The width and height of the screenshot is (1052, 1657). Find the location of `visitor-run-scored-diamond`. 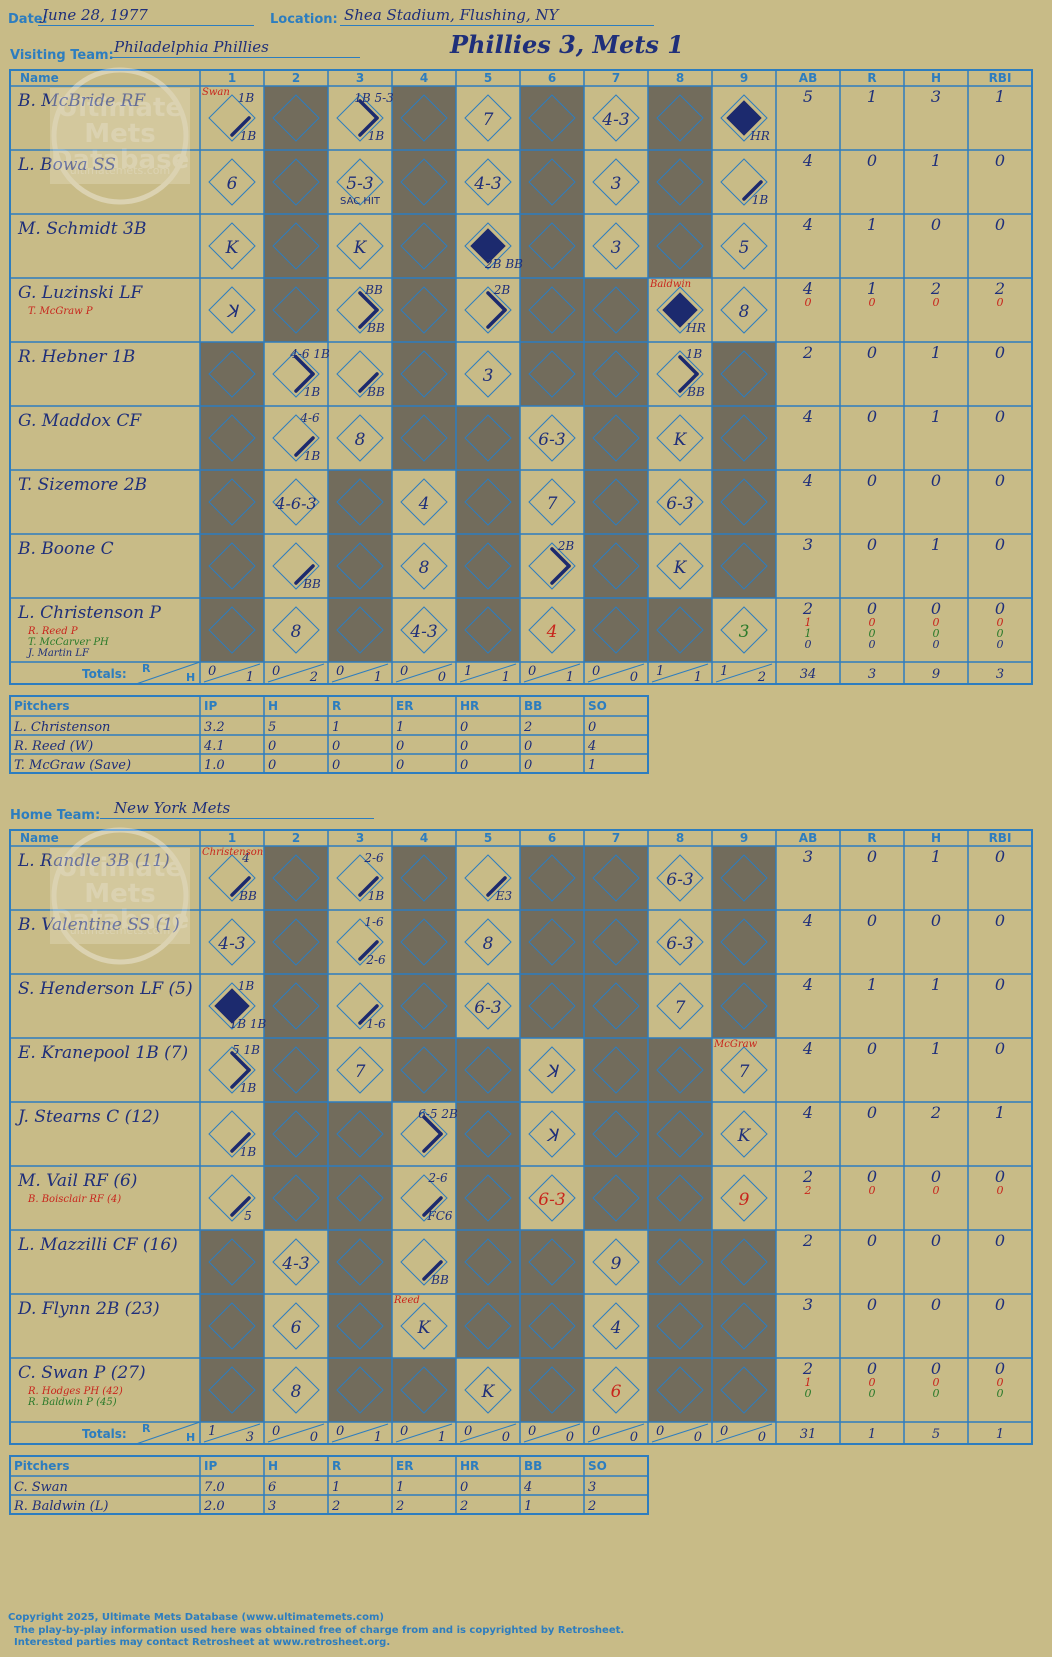

visitor-run-scored-diamond is located at coordinates (744, 118).